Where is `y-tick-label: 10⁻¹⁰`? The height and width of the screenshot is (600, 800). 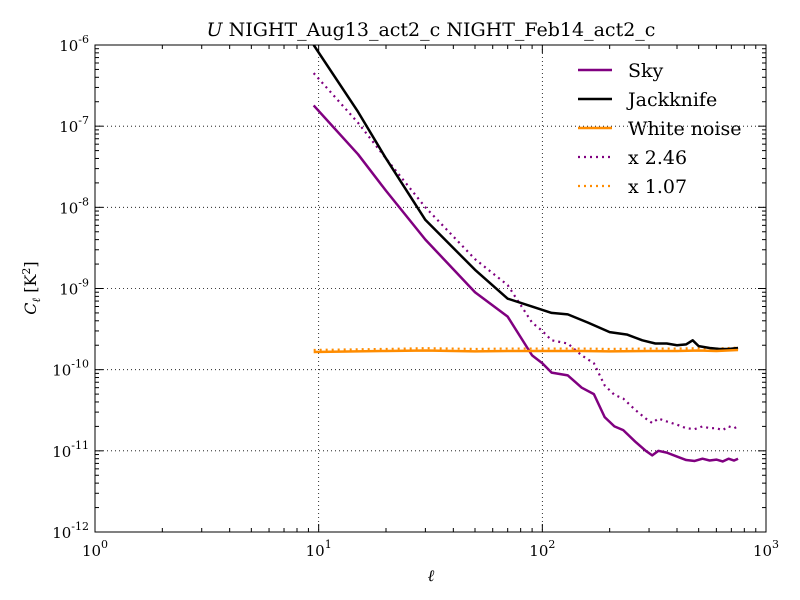 y-tick-label: 10⁻¹⁰ is located at coordinates (70, 369).